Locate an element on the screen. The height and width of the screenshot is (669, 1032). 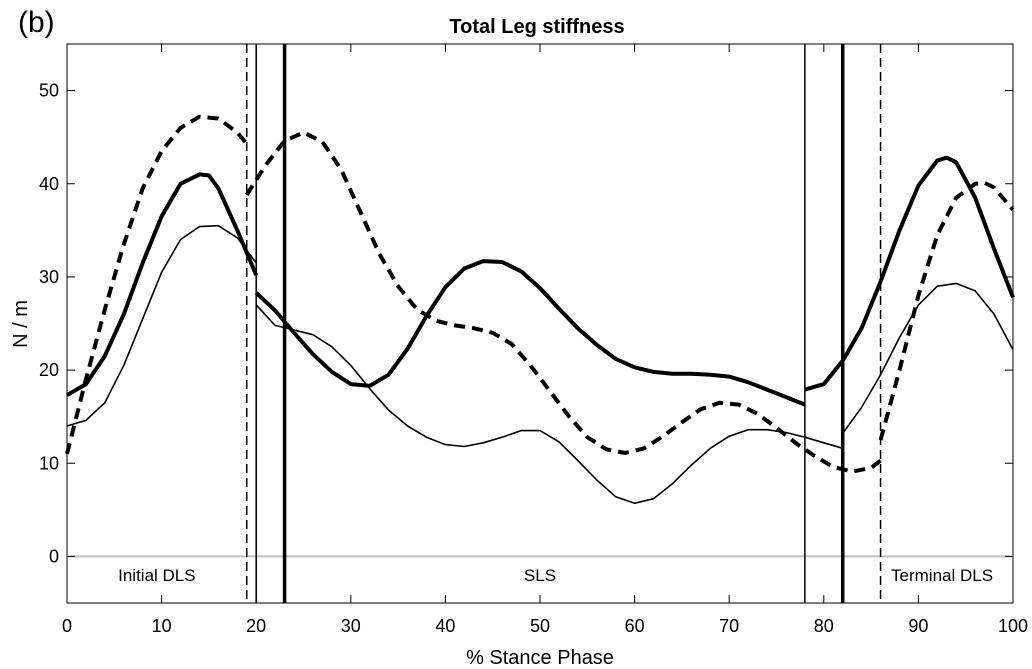
chart-title: Total Leg stiffness is located at coordinates (536, 27).